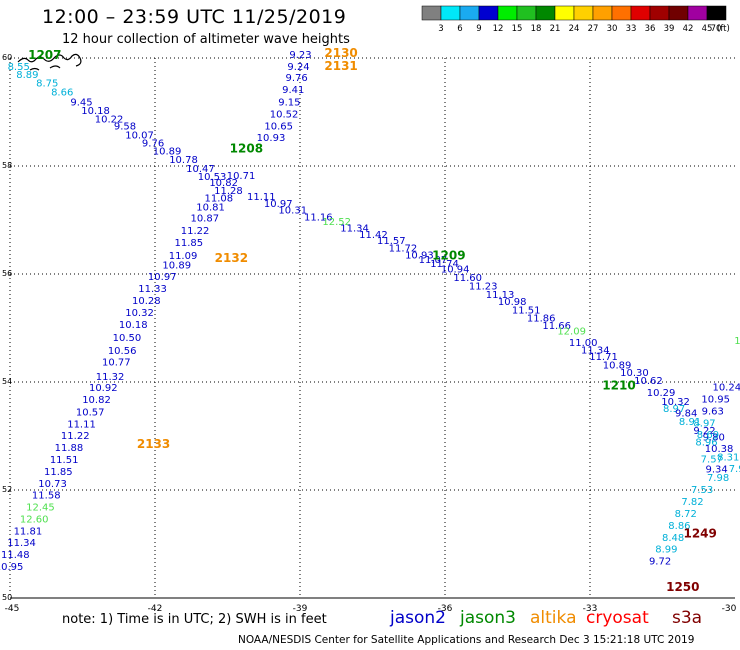  Describe the element at coordinates (75, 436) in the screenshot. I see `wave-height-point: 11.22` at that location.